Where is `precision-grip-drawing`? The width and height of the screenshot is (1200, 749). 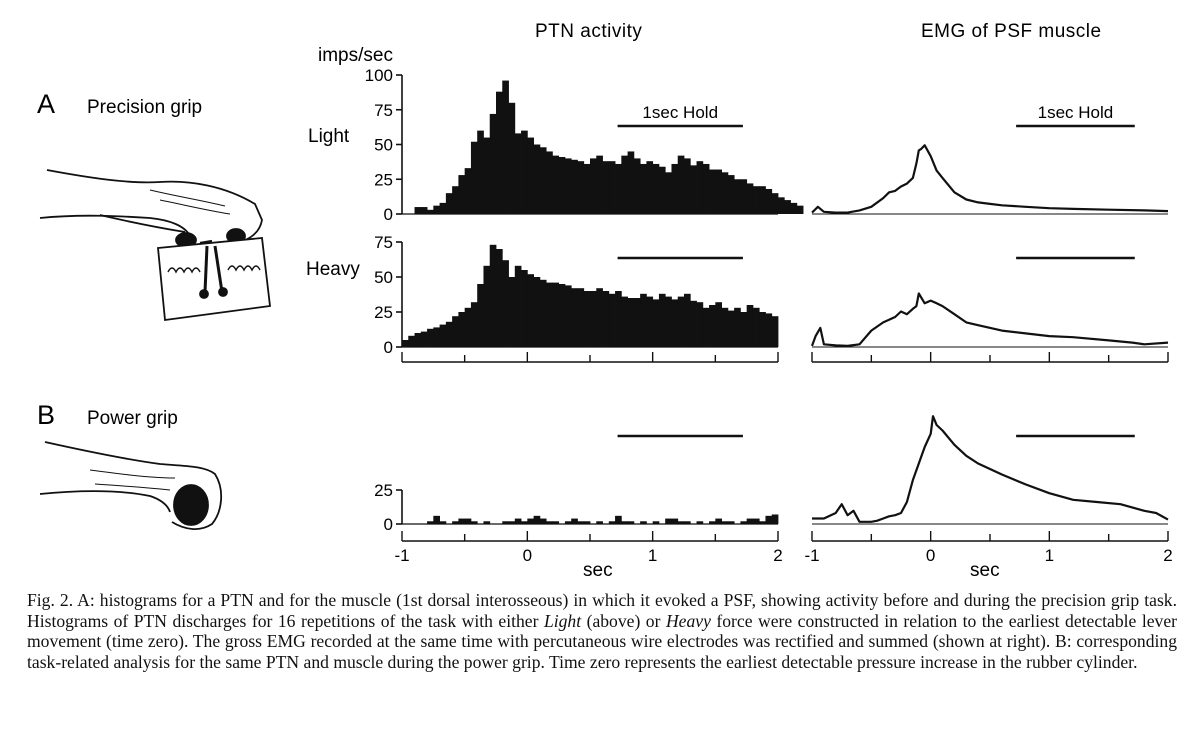
precision-grip-drawing is located at coordinates (155, 245).